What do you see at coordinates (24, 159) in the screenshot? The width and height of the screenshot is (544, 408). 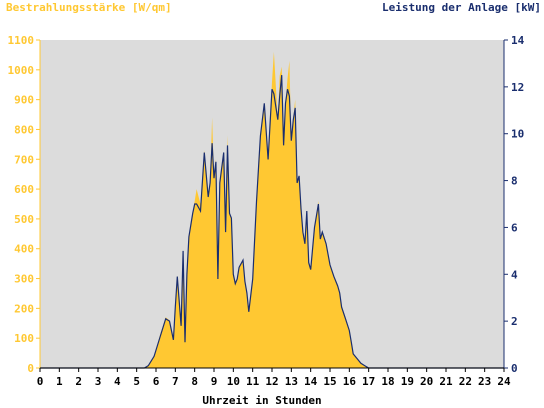 I see `left-tick-label: 700` at bounding box center [24, 159].